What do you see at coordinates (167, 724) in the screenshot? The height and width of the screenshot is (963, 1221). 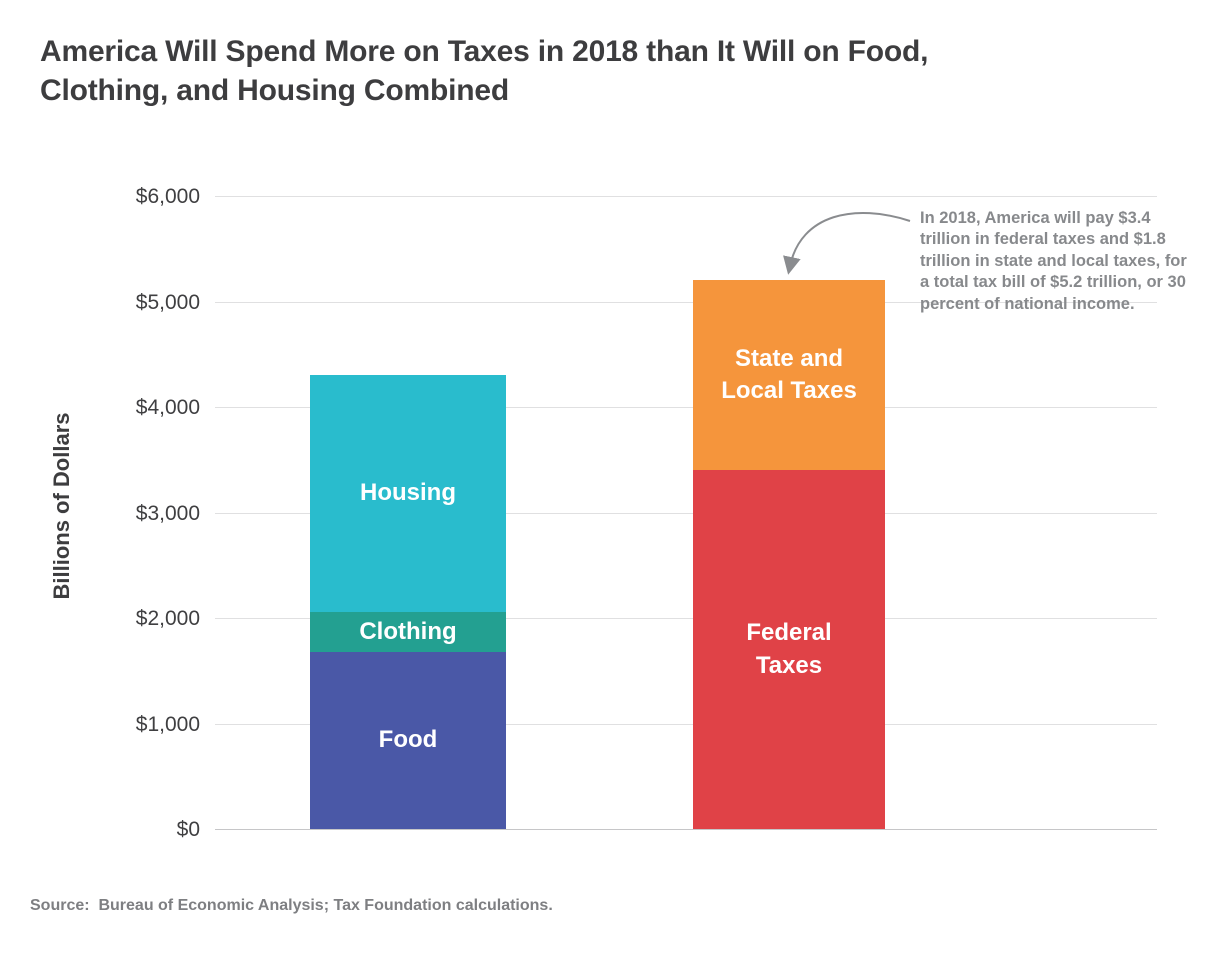 I see `y-tick-label: $1,000` at bounding box center [167, 724].